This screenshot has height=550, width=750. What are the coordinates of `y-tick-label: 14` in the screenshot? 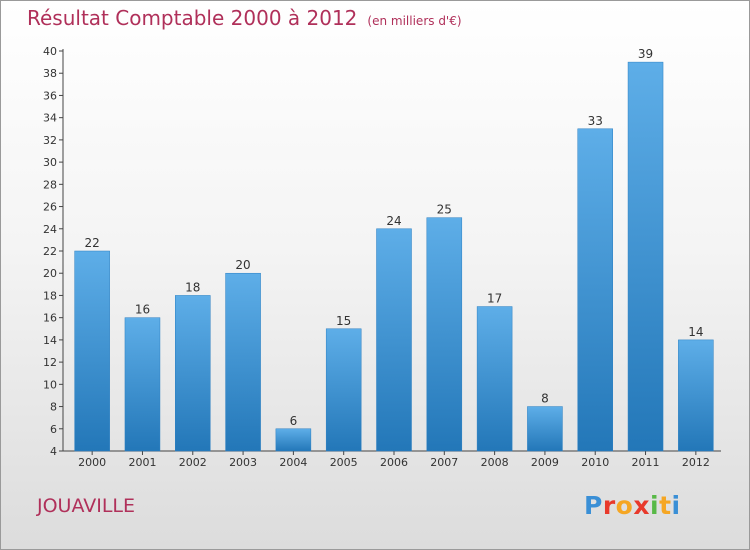 It's located at (50, 340).